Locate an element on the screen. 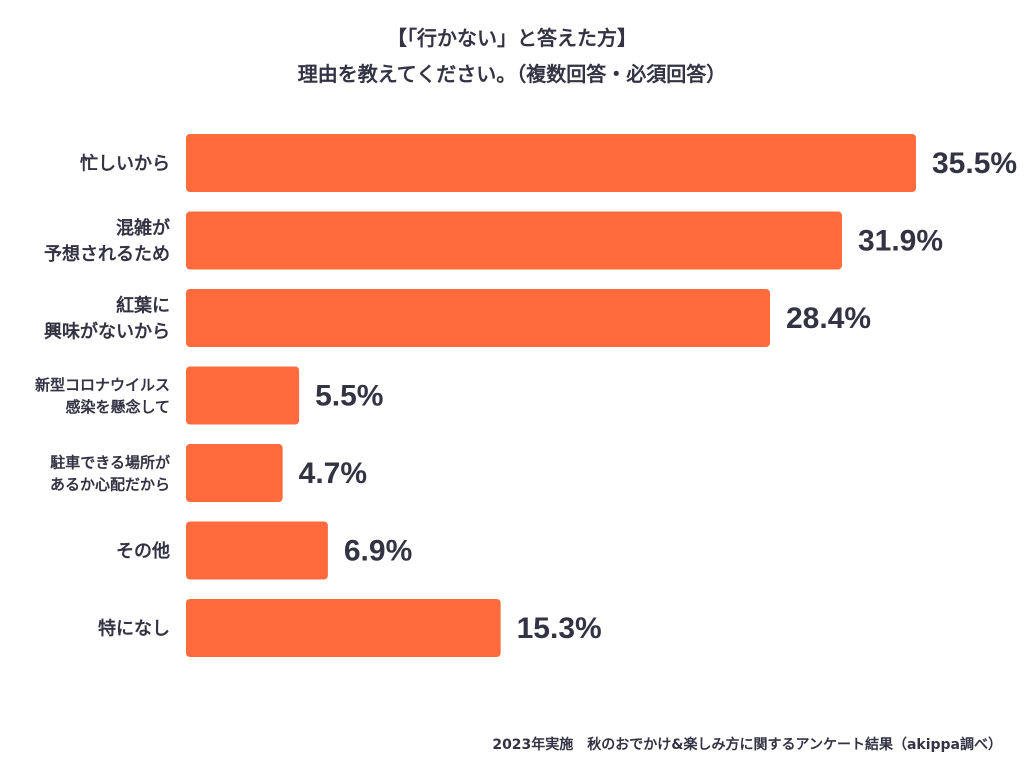 The height and width of the screenshot is (768, 1024). category-label-6: 特になし is located at coordinates (134, 628).